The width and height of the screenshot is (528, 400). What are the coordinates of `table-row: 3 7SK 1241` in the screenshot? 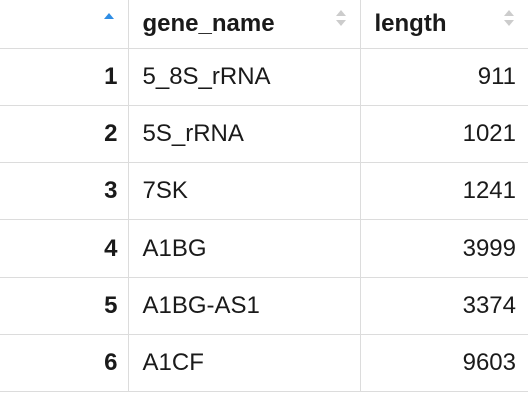 It's located at (264, 191).